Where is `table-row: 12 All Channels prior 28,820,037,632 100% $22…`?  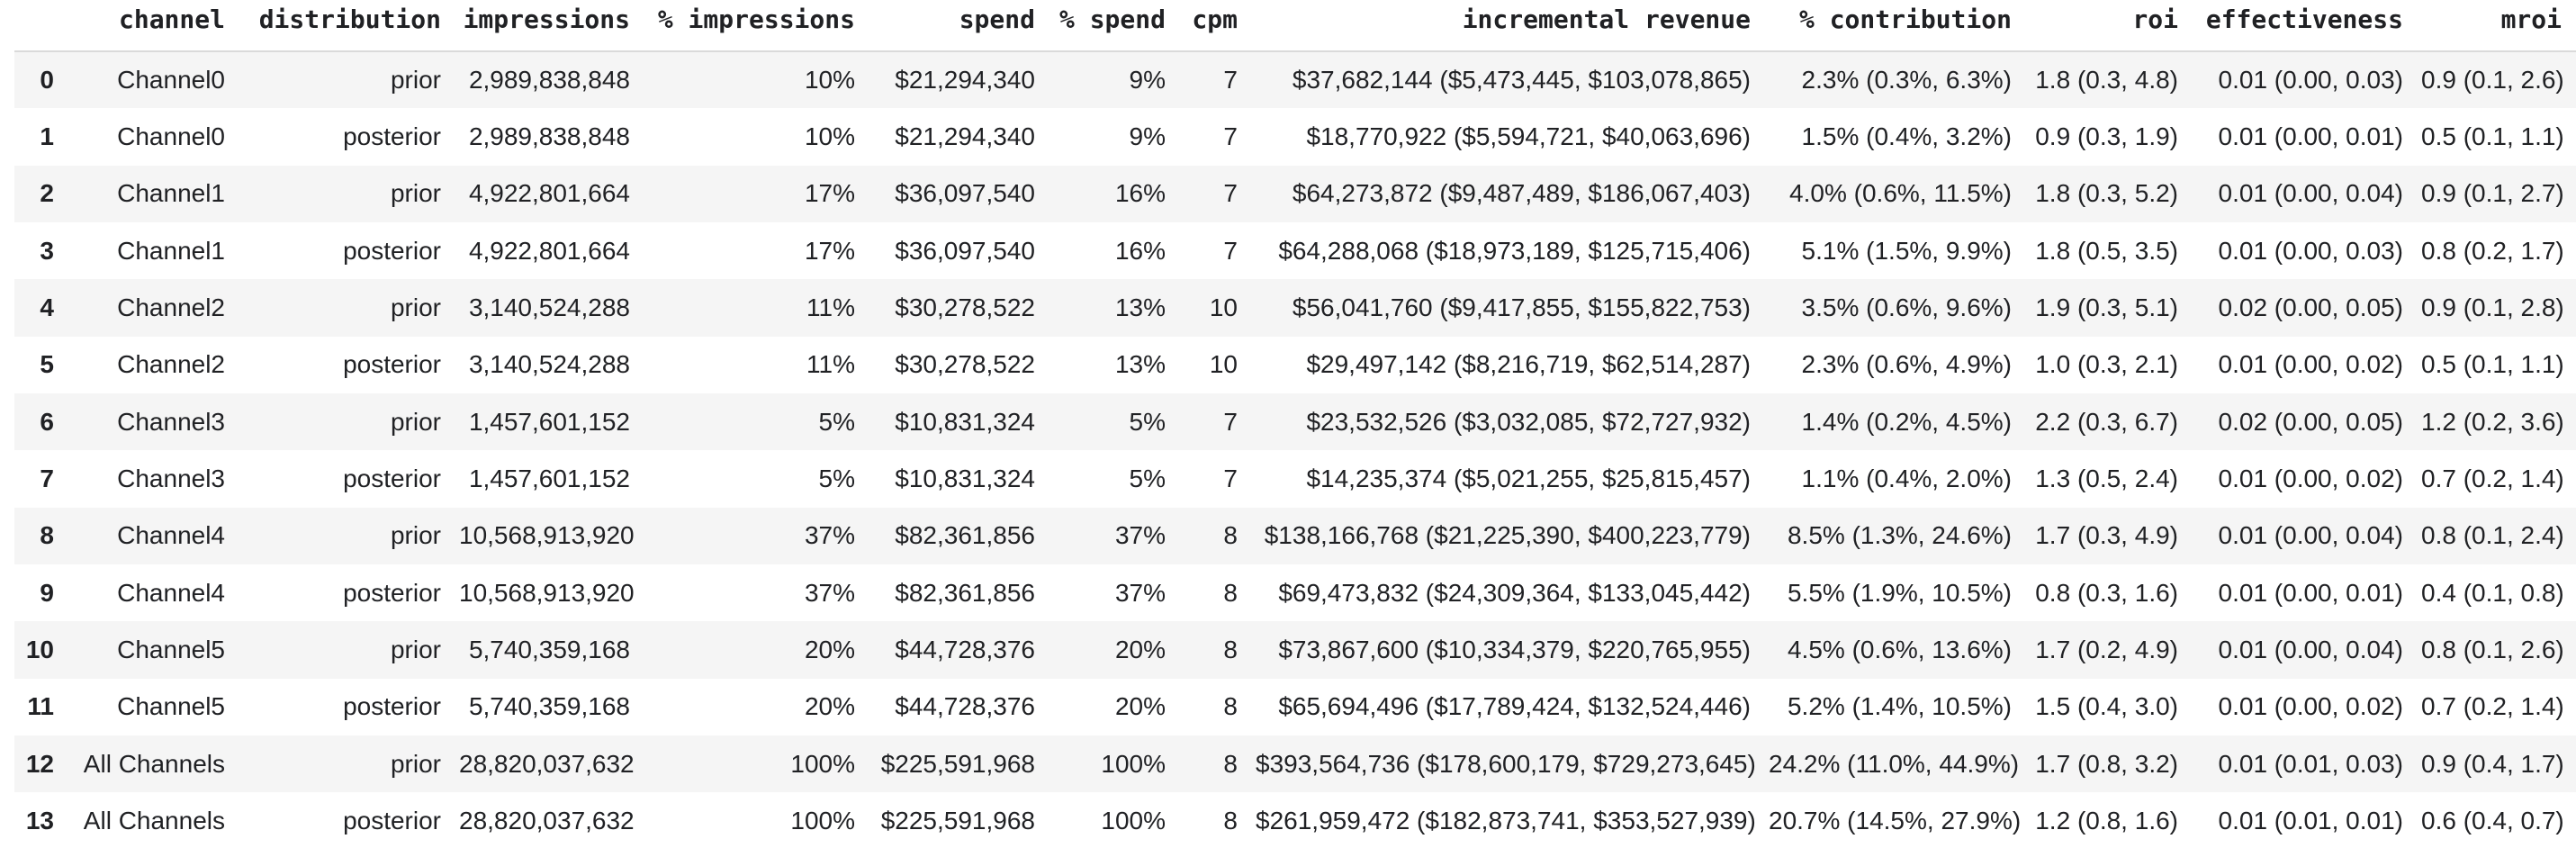
table-row: 12 All Channels prior 28,820,037,632 100% $22… is located at coordinates (1295, 764).